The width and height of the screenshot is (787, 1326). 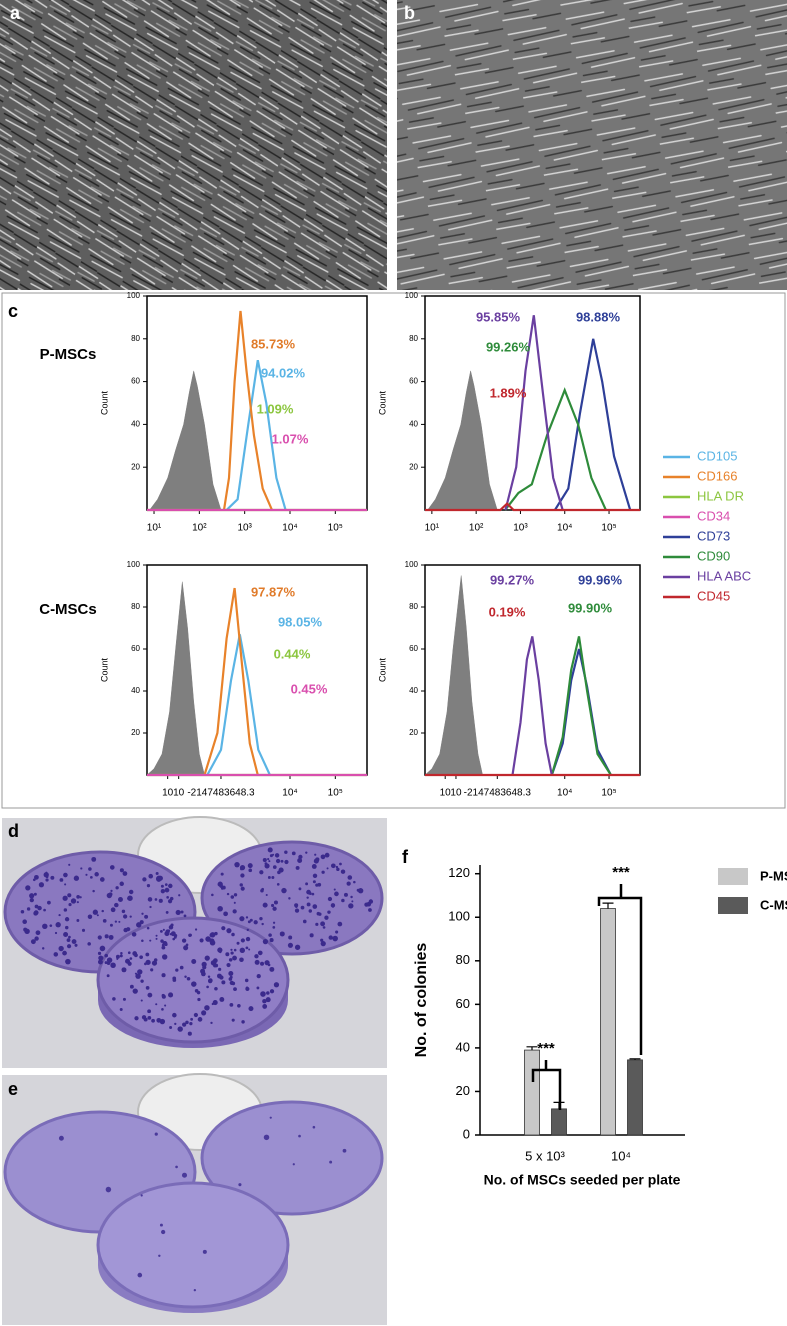 What do you see at coordinates (720, 495) in the screenshot?
I see `legend-label: HLA DR` at bounding box center [720, 495].